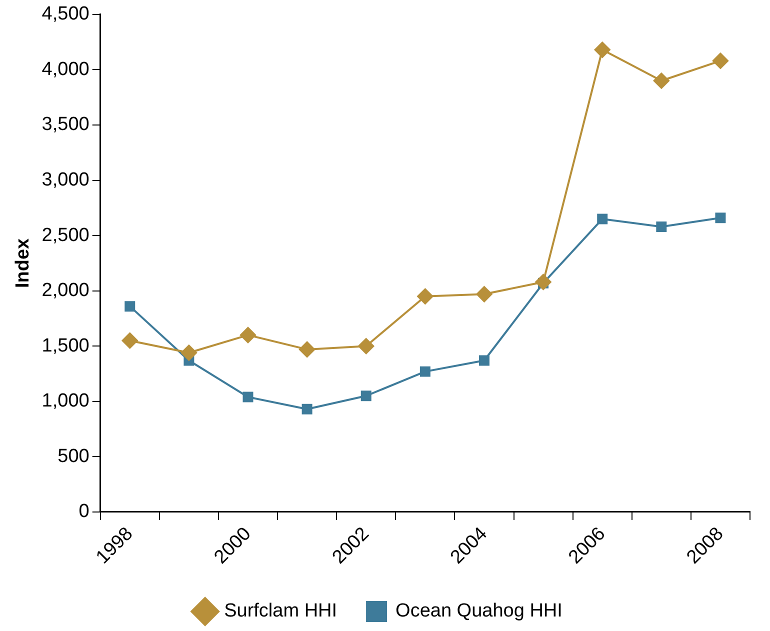 This screenshot has width=770, height=631. What do you see at coordinates (66, 235) in the screenshot?
I see `y-tick-label: 2,500` at bounding box center [66, 235].